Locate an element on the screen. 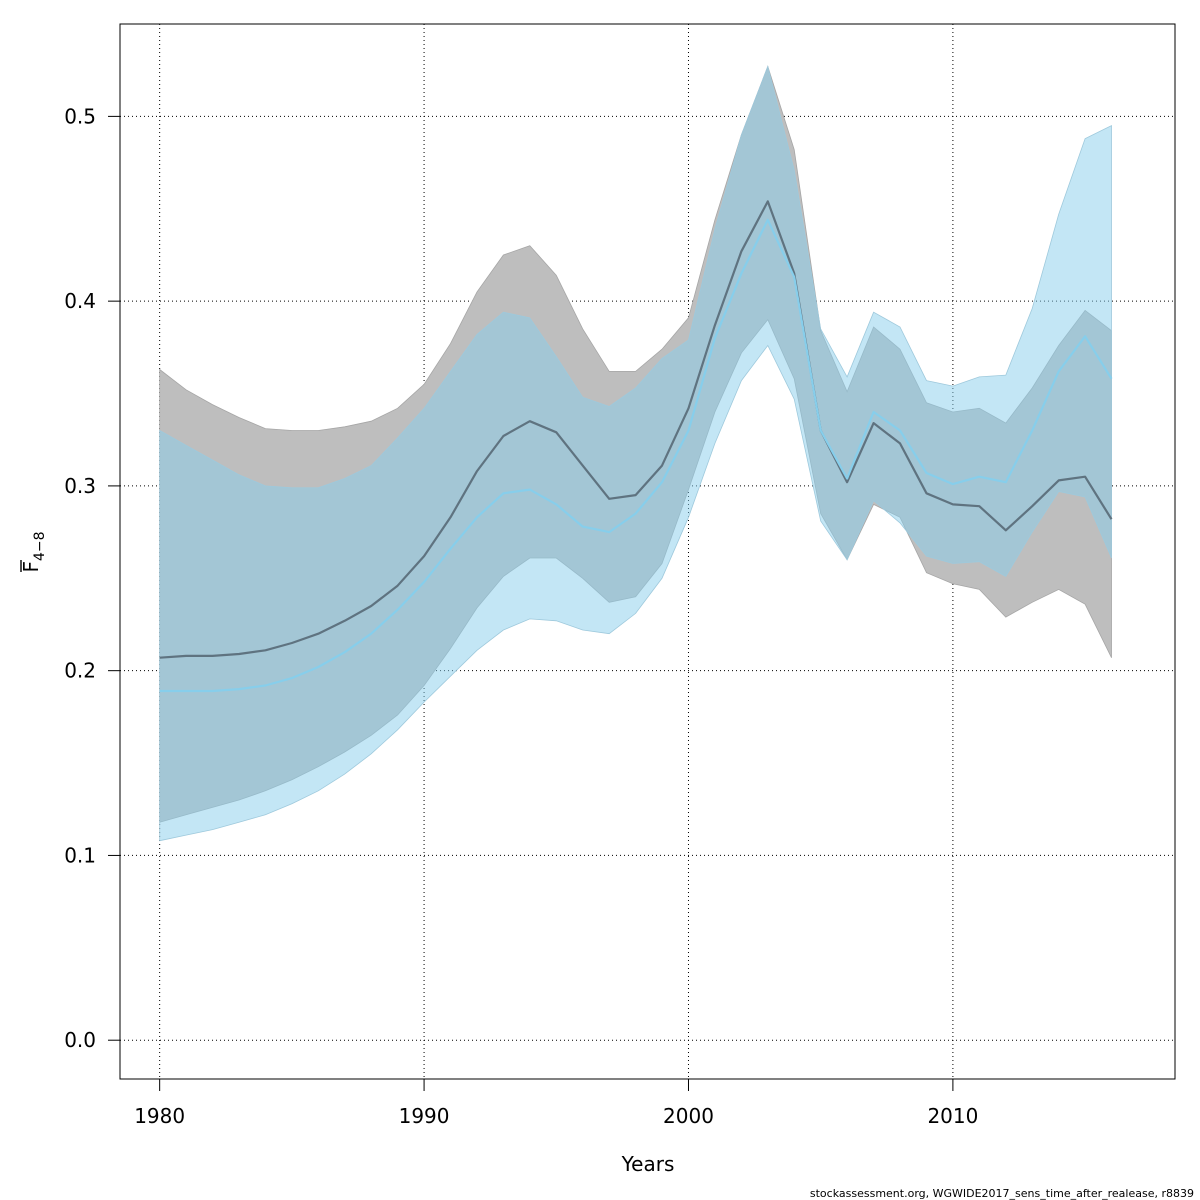  x-tick-label-3: 2010 is located at coordinates (952, 1116).